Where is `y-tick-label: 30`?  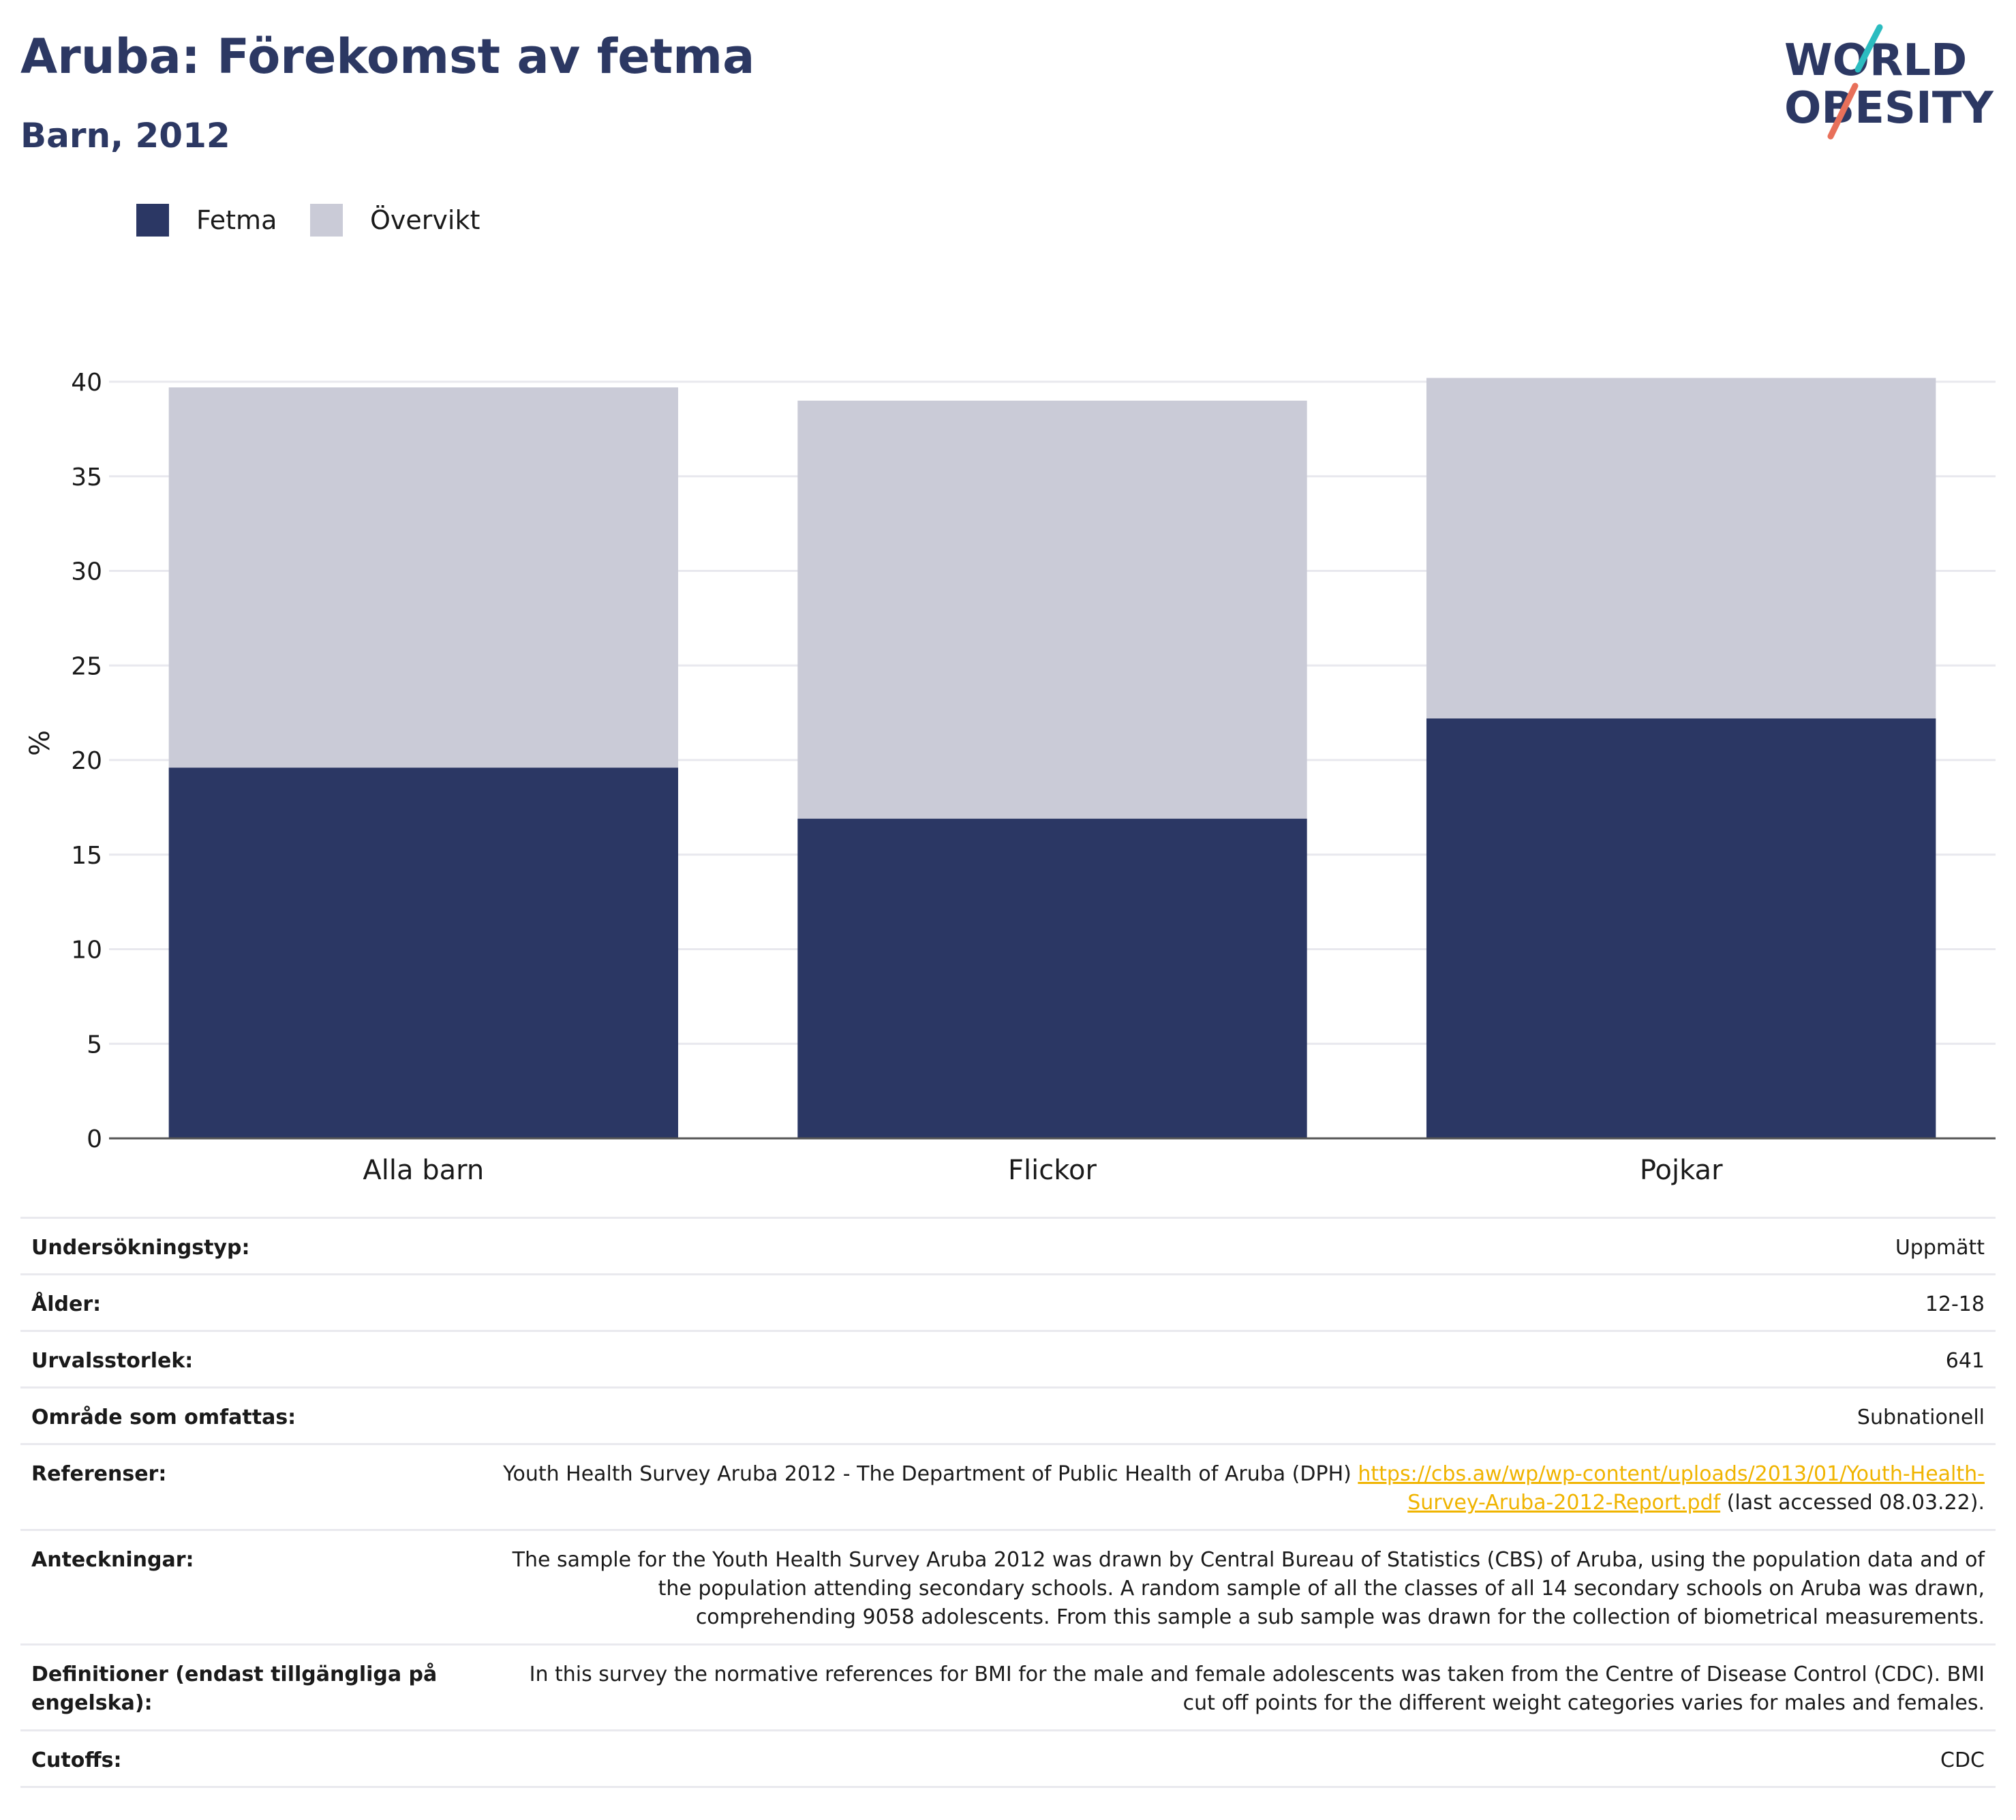 y-tick-label: 30 is located at coordinates (86, 572).